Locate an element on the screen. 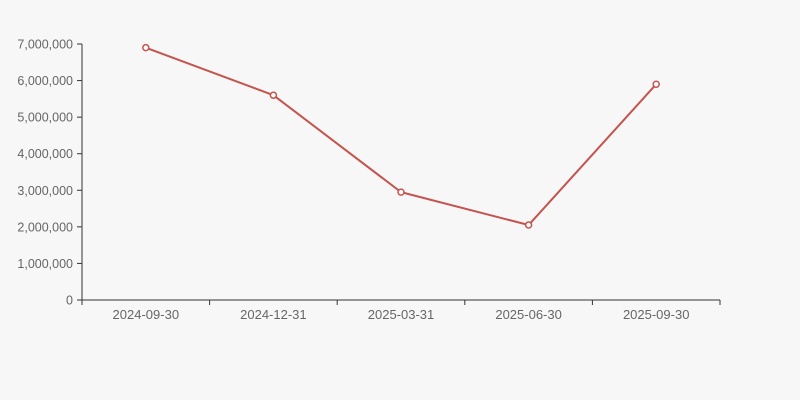 Image resolution: width=800 pixels, height=400 pixels. y-axis-tick-label: 4,000,000 is located at coordinates (45, 154).